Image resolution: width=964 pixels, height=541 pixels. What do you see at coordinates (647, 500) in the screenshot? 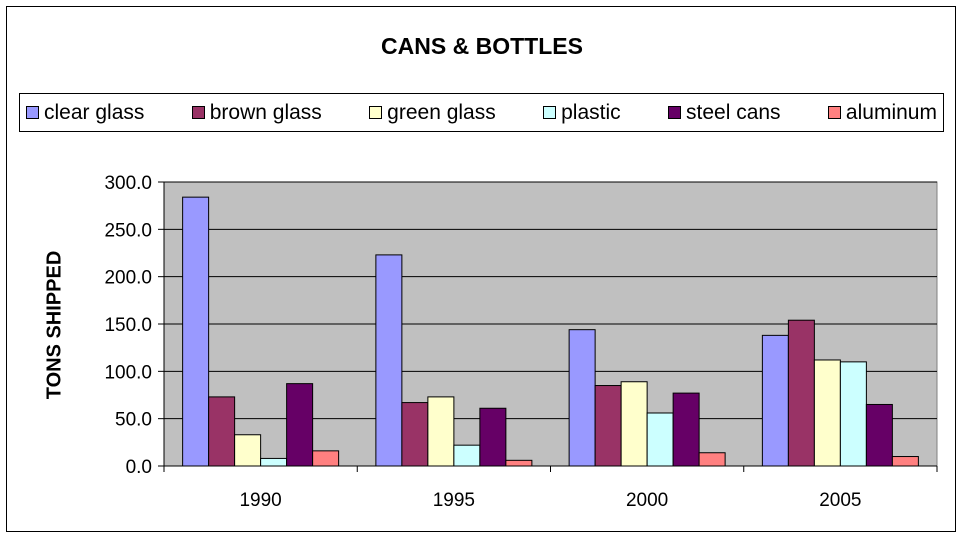
I see `x-tick-label: 2000` at bounding box center [647, 500].